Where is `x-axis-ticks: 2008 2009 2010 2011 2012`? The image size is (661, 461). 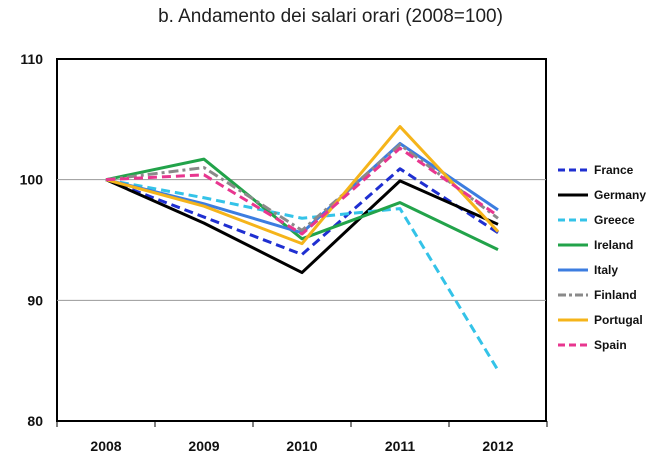 x-axis-ticks: 2008 2009 2010 2011 2012 is located at coordinates (302, 437).